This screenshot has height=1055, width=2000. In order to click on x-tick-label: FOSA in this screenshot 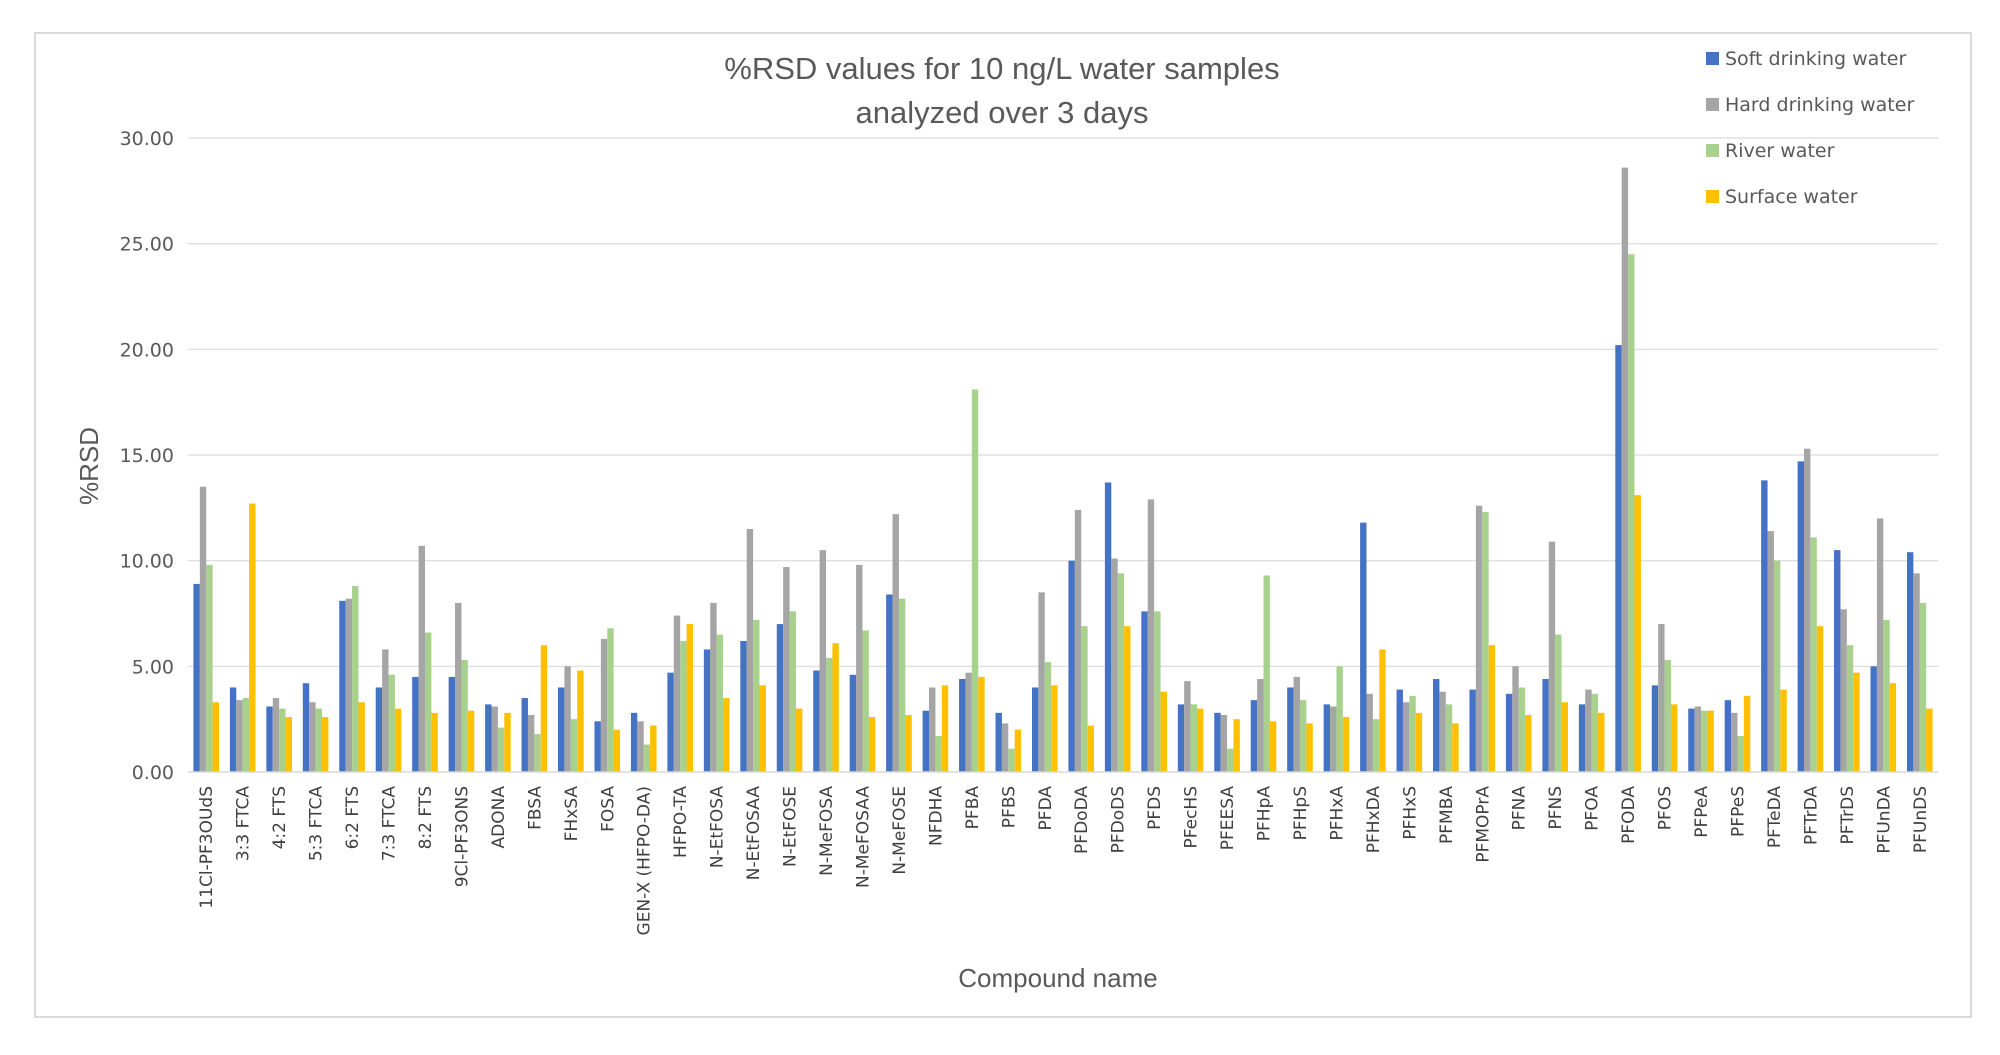, I will do `click(608, 809)`.